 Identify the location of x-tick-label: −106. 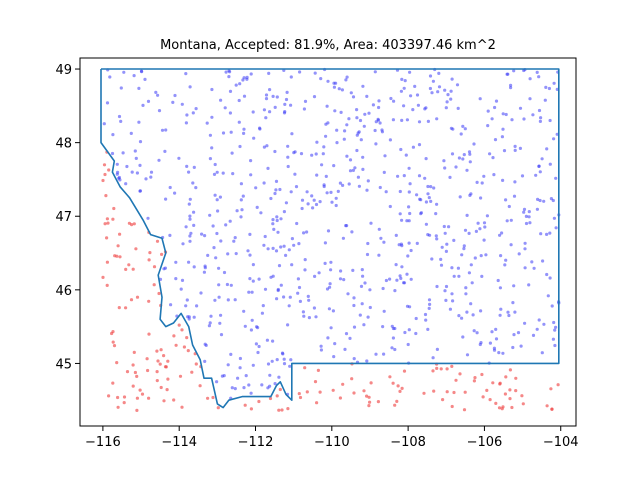
(485, 442).